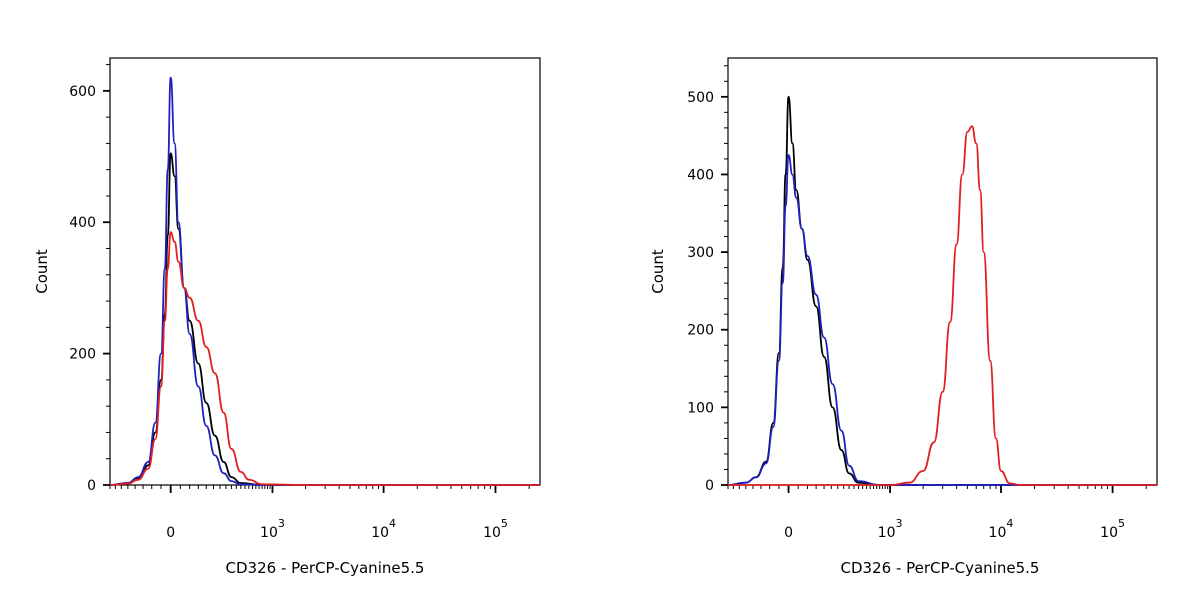 This screenshot has height=600, width=1200. Describe the element at coordinates (82, 92) in the screenshot. I see `y-tick-label: 600` at that location.